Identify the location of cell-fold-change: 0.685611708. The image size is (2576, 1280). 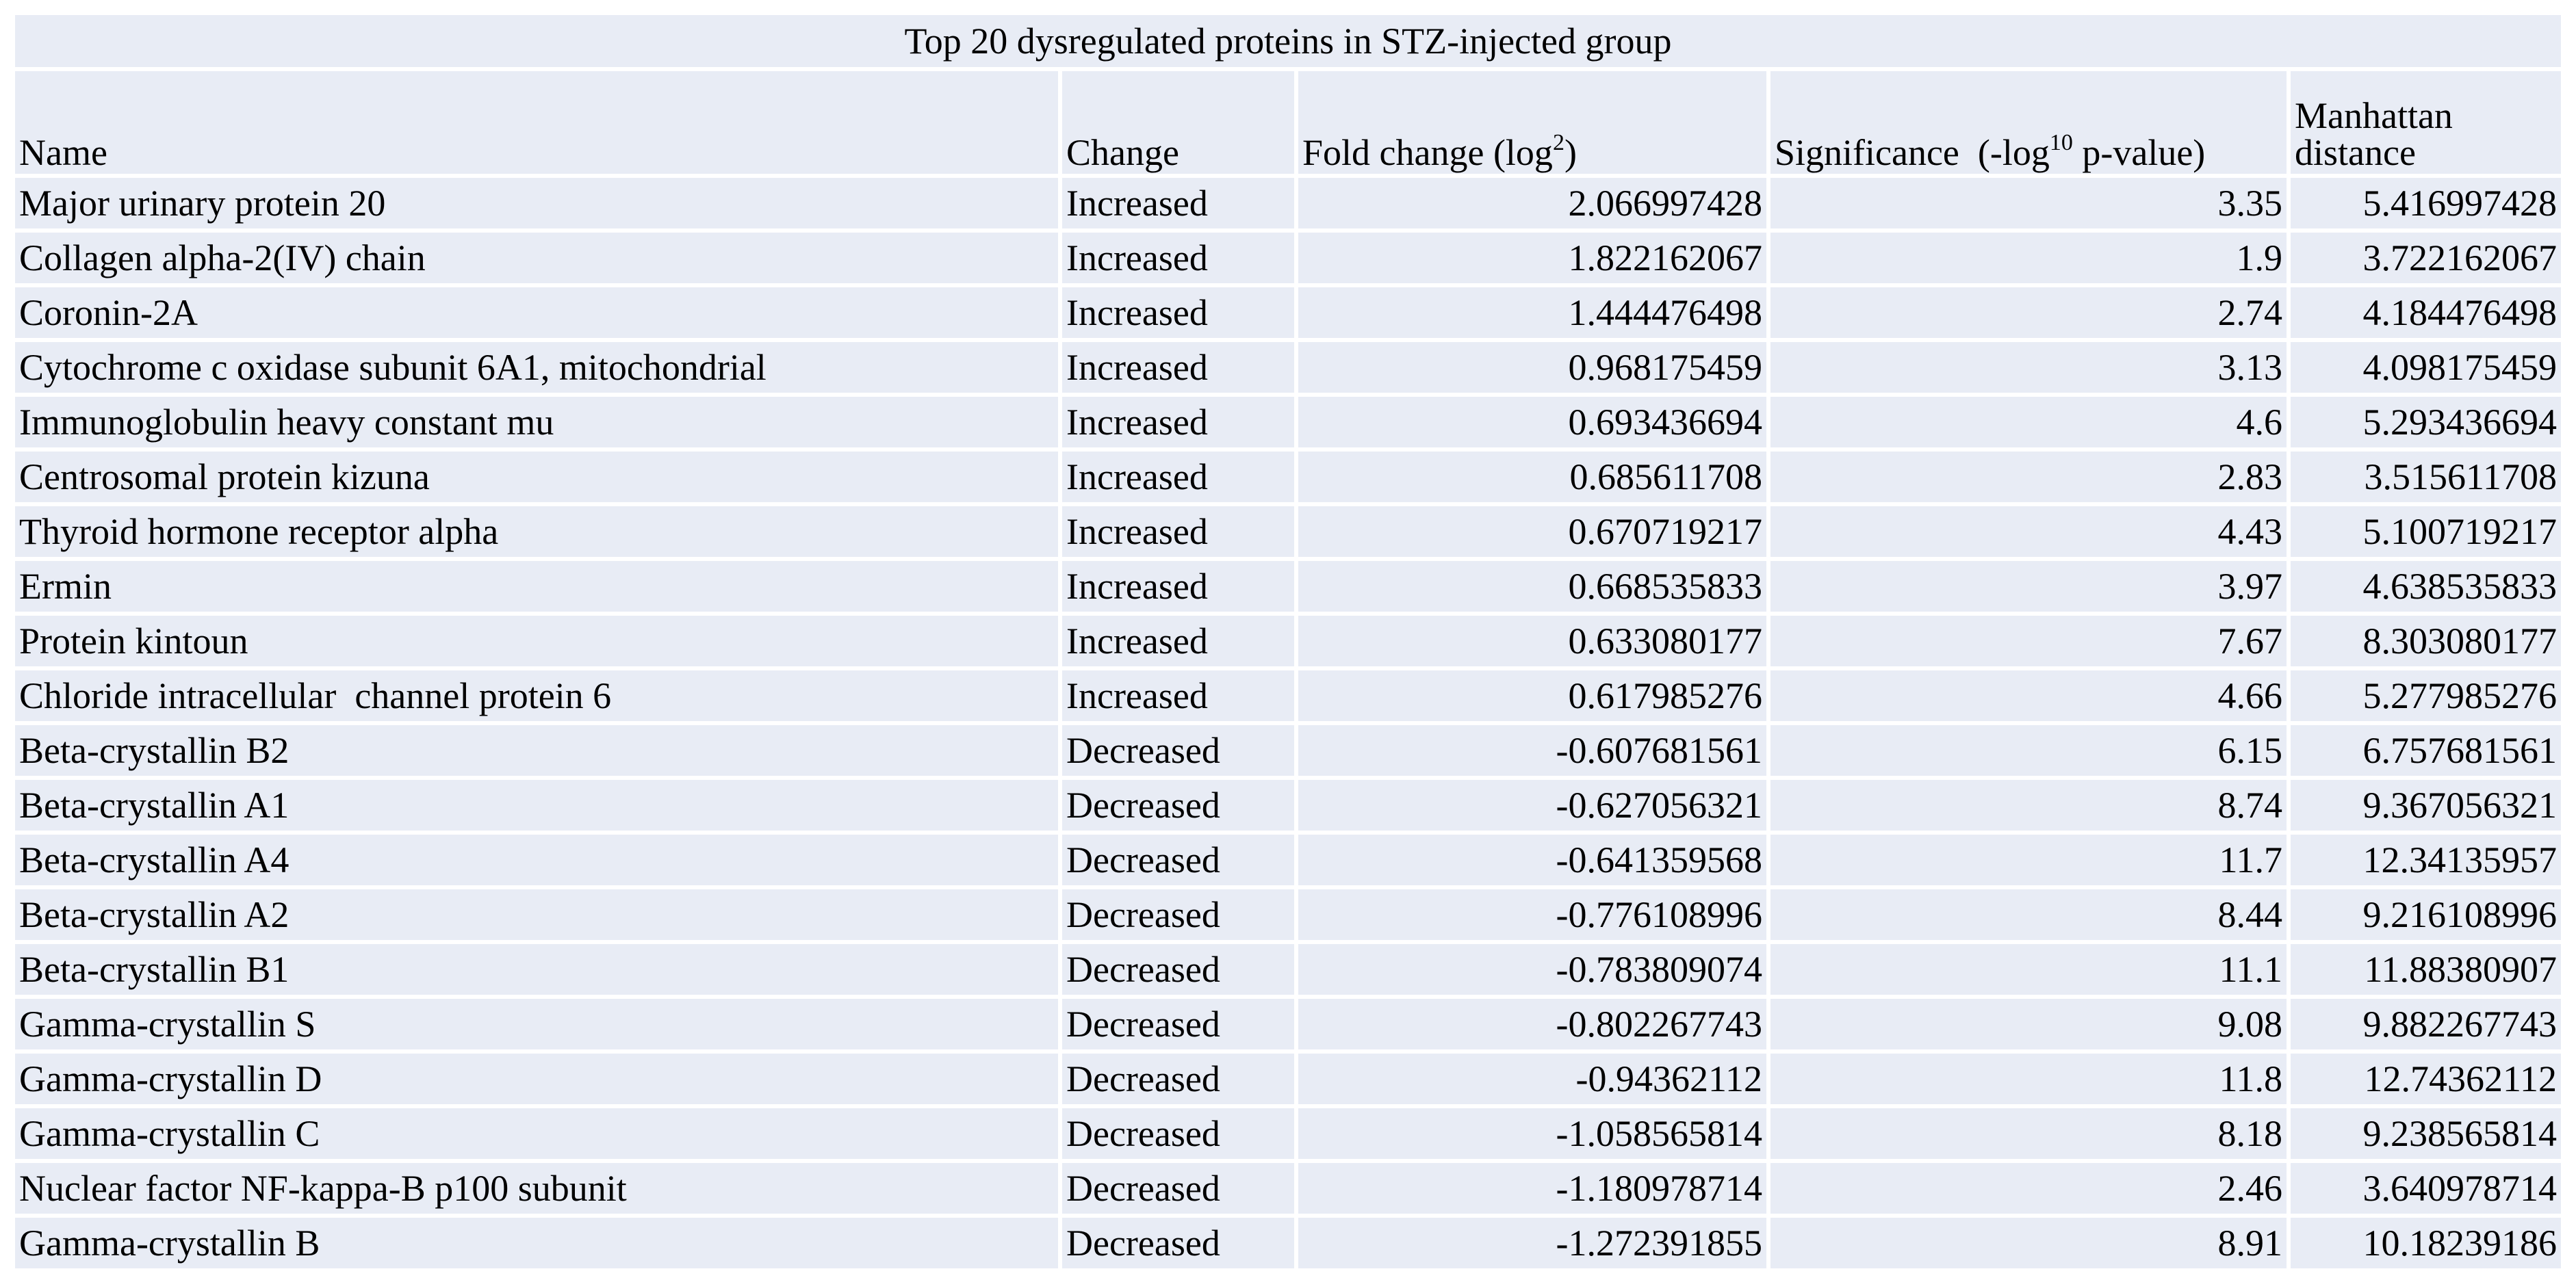
(1534, 477).